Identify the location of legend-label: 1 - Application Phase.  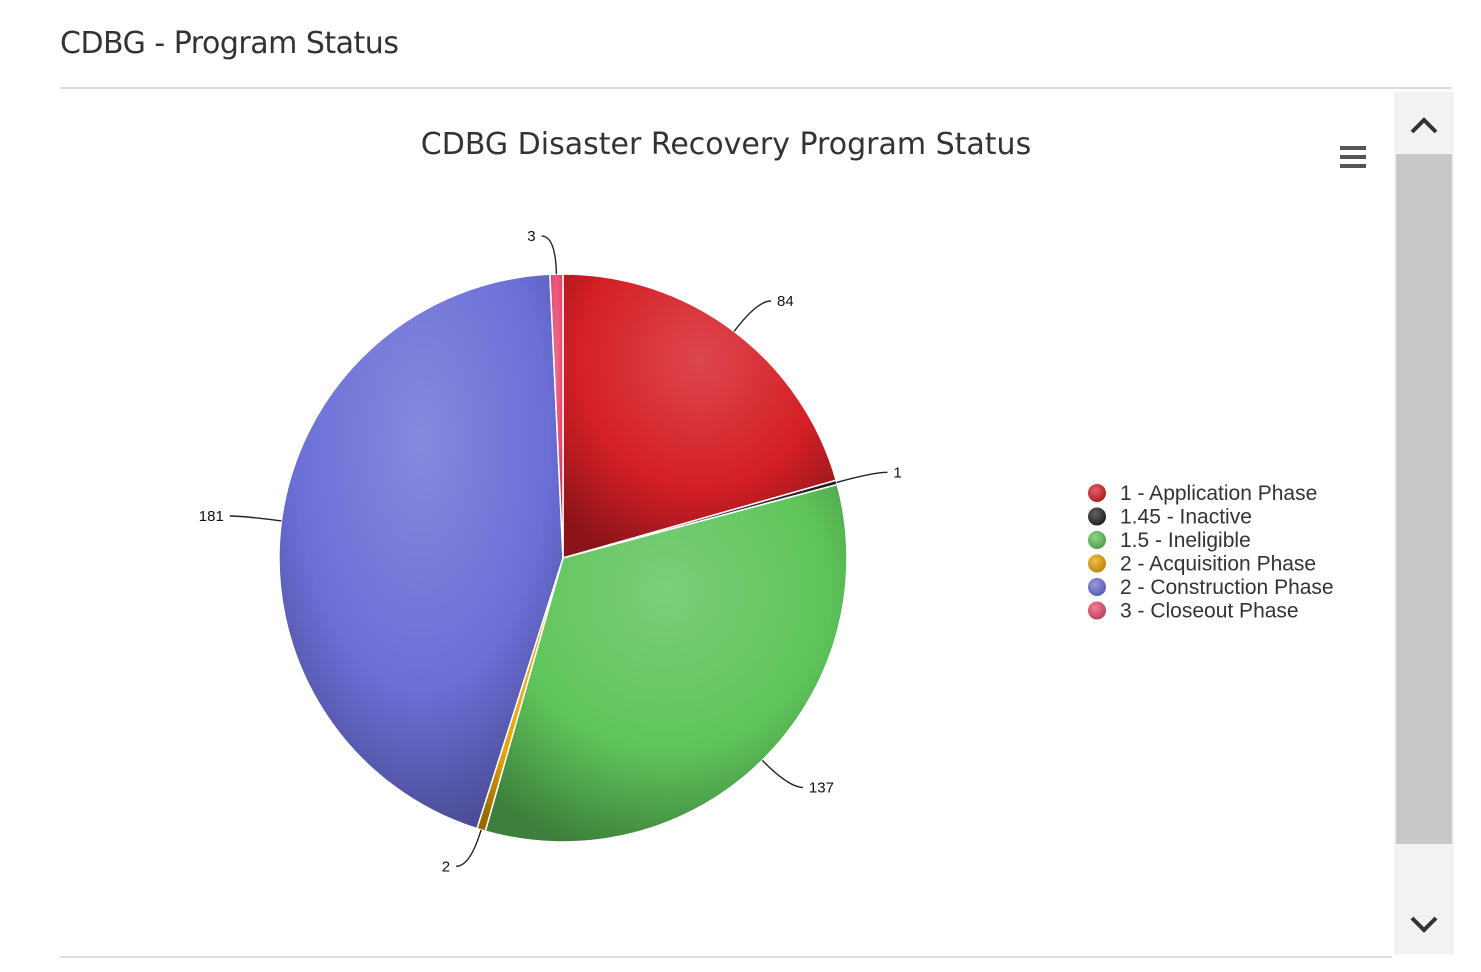
(1218, 493).